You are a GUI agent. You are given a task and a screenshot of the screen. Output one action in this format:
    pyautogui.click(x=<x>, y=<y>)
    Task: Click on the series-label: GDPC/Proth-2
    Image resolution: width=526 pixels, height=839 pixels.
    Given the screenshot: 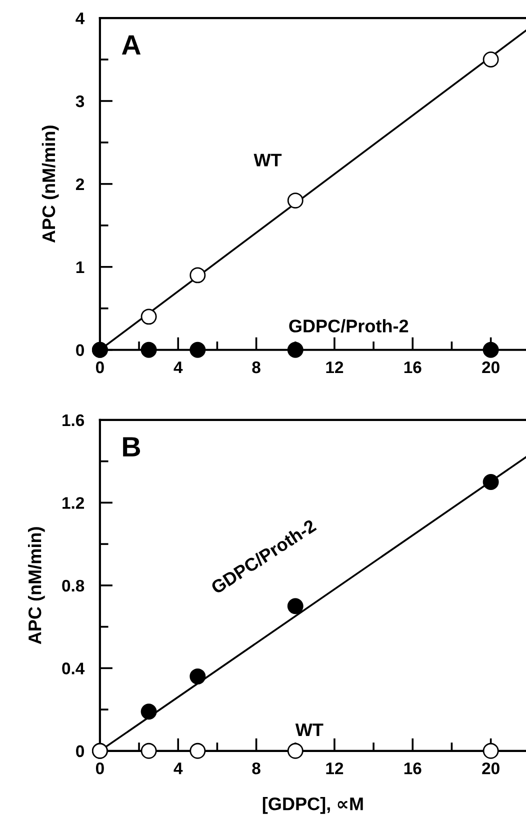 What is the action you would take?
    pyautogui.click(x=348, y=326)
    